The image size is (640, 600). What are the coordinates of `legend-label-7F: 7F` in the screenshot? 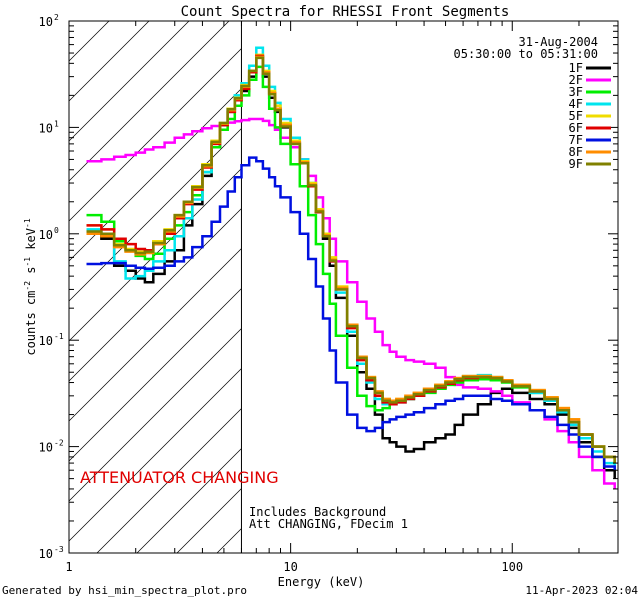 It's located at (576, 140).